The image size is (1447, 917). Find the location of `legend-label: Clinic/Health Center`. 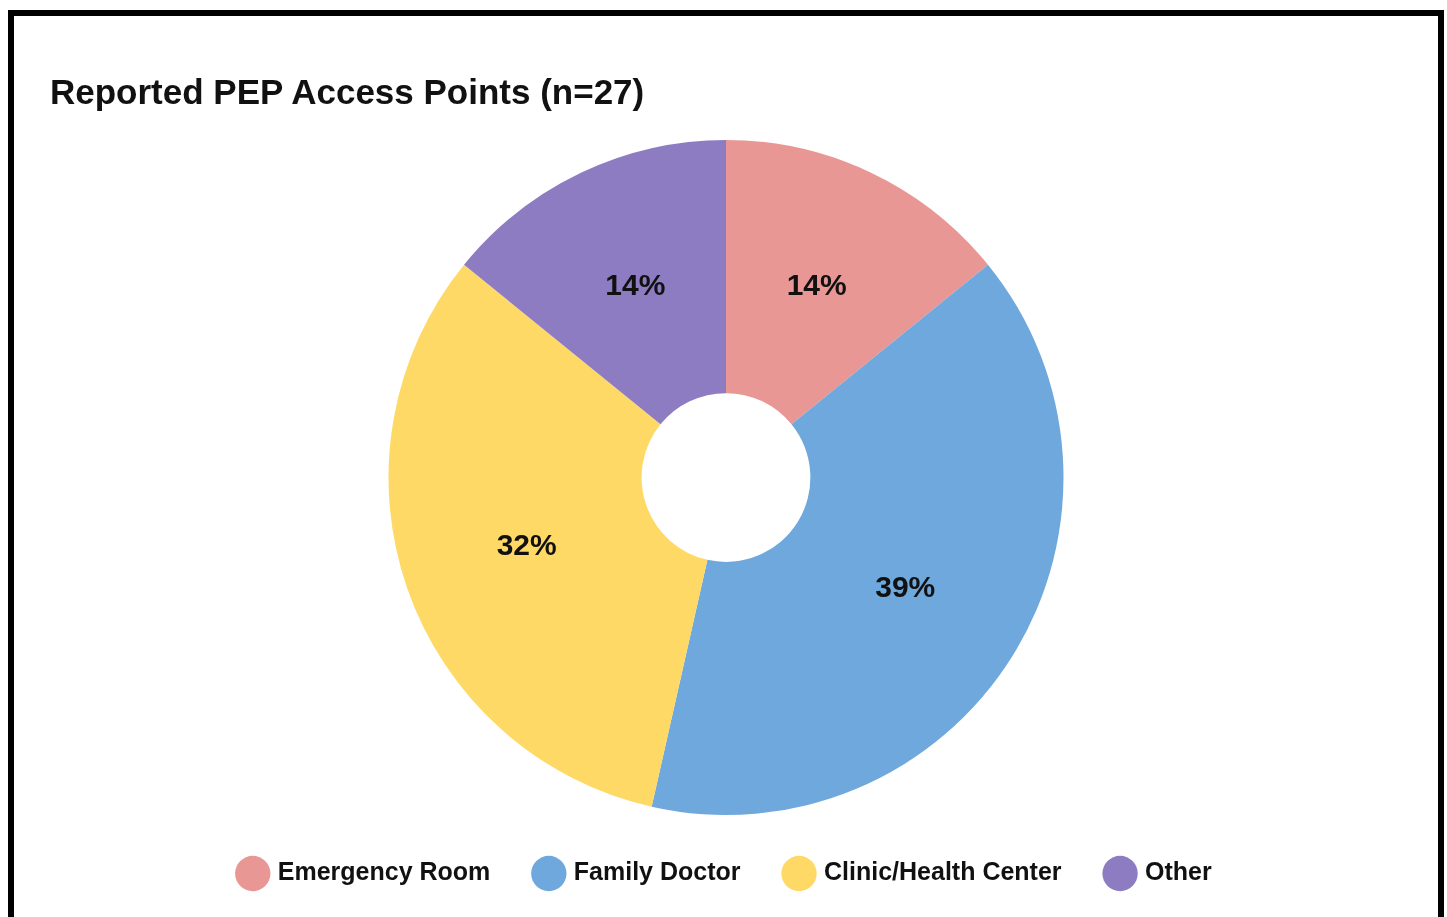

legend-label: Clinic/Health Center is located at coordinates (943, 871).